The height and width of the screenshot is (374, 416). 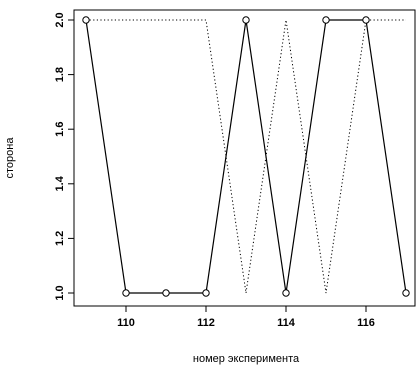 What do you see at coordinates (126, 323) in the screenshot?
I see `x-tick-label: 110` at bounding box center [126, 323].